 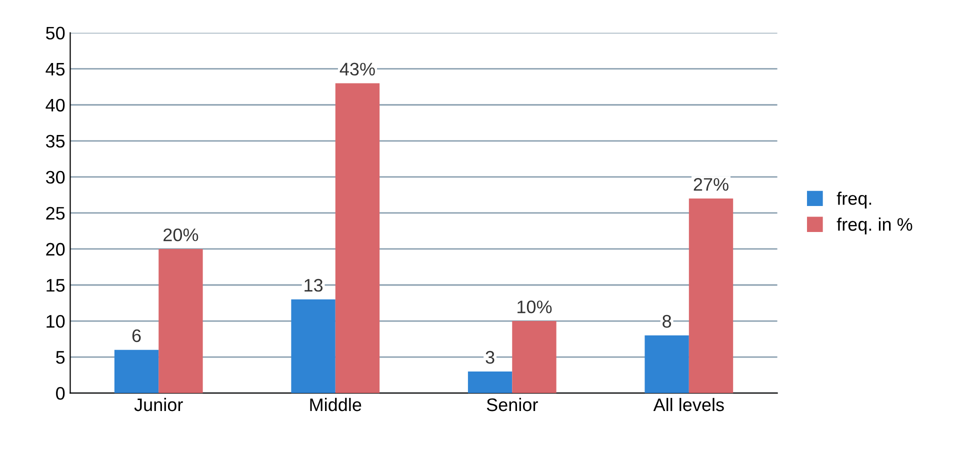 What do you see at coordinates (55, 321) in the screenshot?
I see `y-tick-label: 10` at bounding box center [55, 321].